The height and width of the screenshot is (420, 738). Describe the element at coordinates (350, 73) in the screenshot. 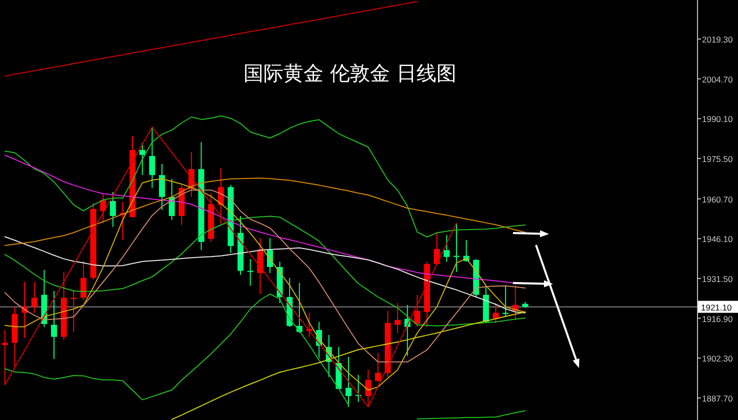

I see `text: 国际黄金 伦敦金 日线图` at that location.